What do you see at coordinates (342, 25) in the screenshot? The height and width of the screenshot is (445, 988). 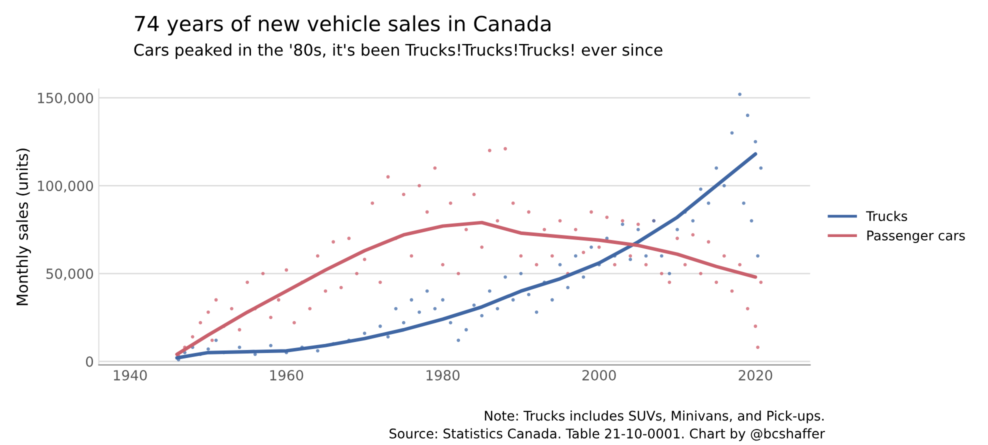 I see `chart-title: 74 years of new vehicle sales in Canada` at bounding box center [342, 25].